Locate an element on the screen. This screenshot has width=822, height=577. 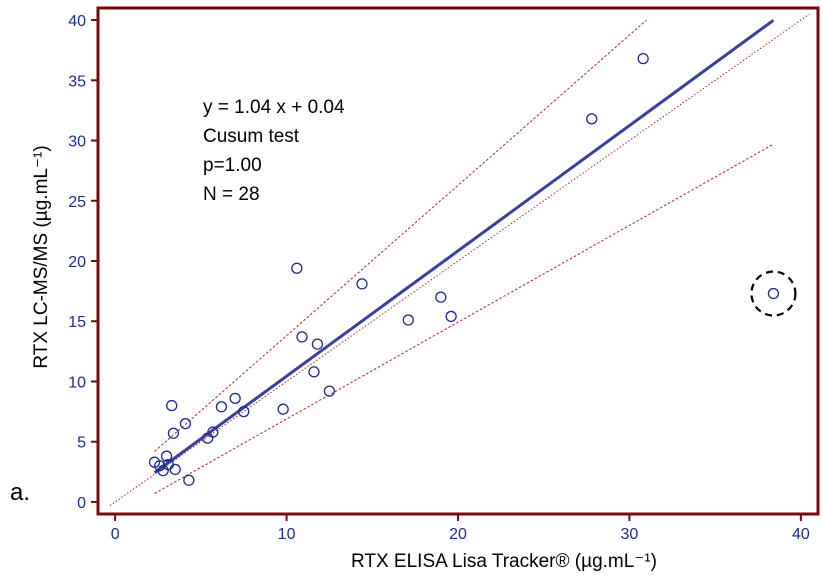
x-tick-label: 40 is located at coordinates (801, 534).